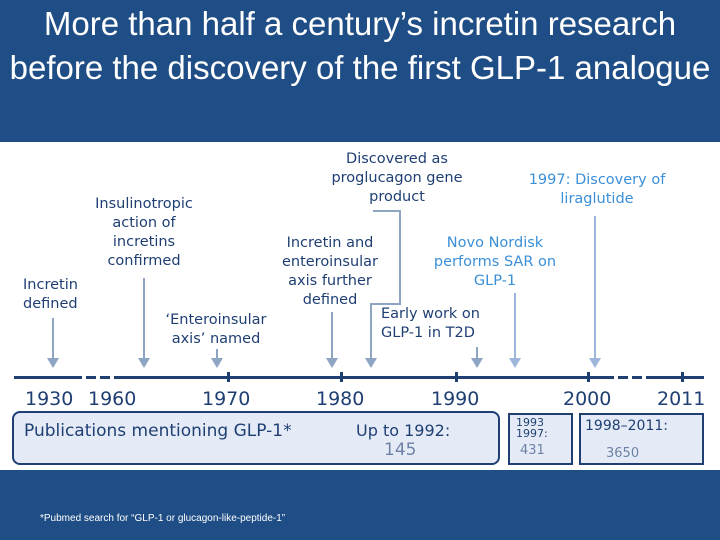 Image resolution: width=720 pixels, height=540 pixels. I want to click on event-line: Early work on, so click(430, 314).